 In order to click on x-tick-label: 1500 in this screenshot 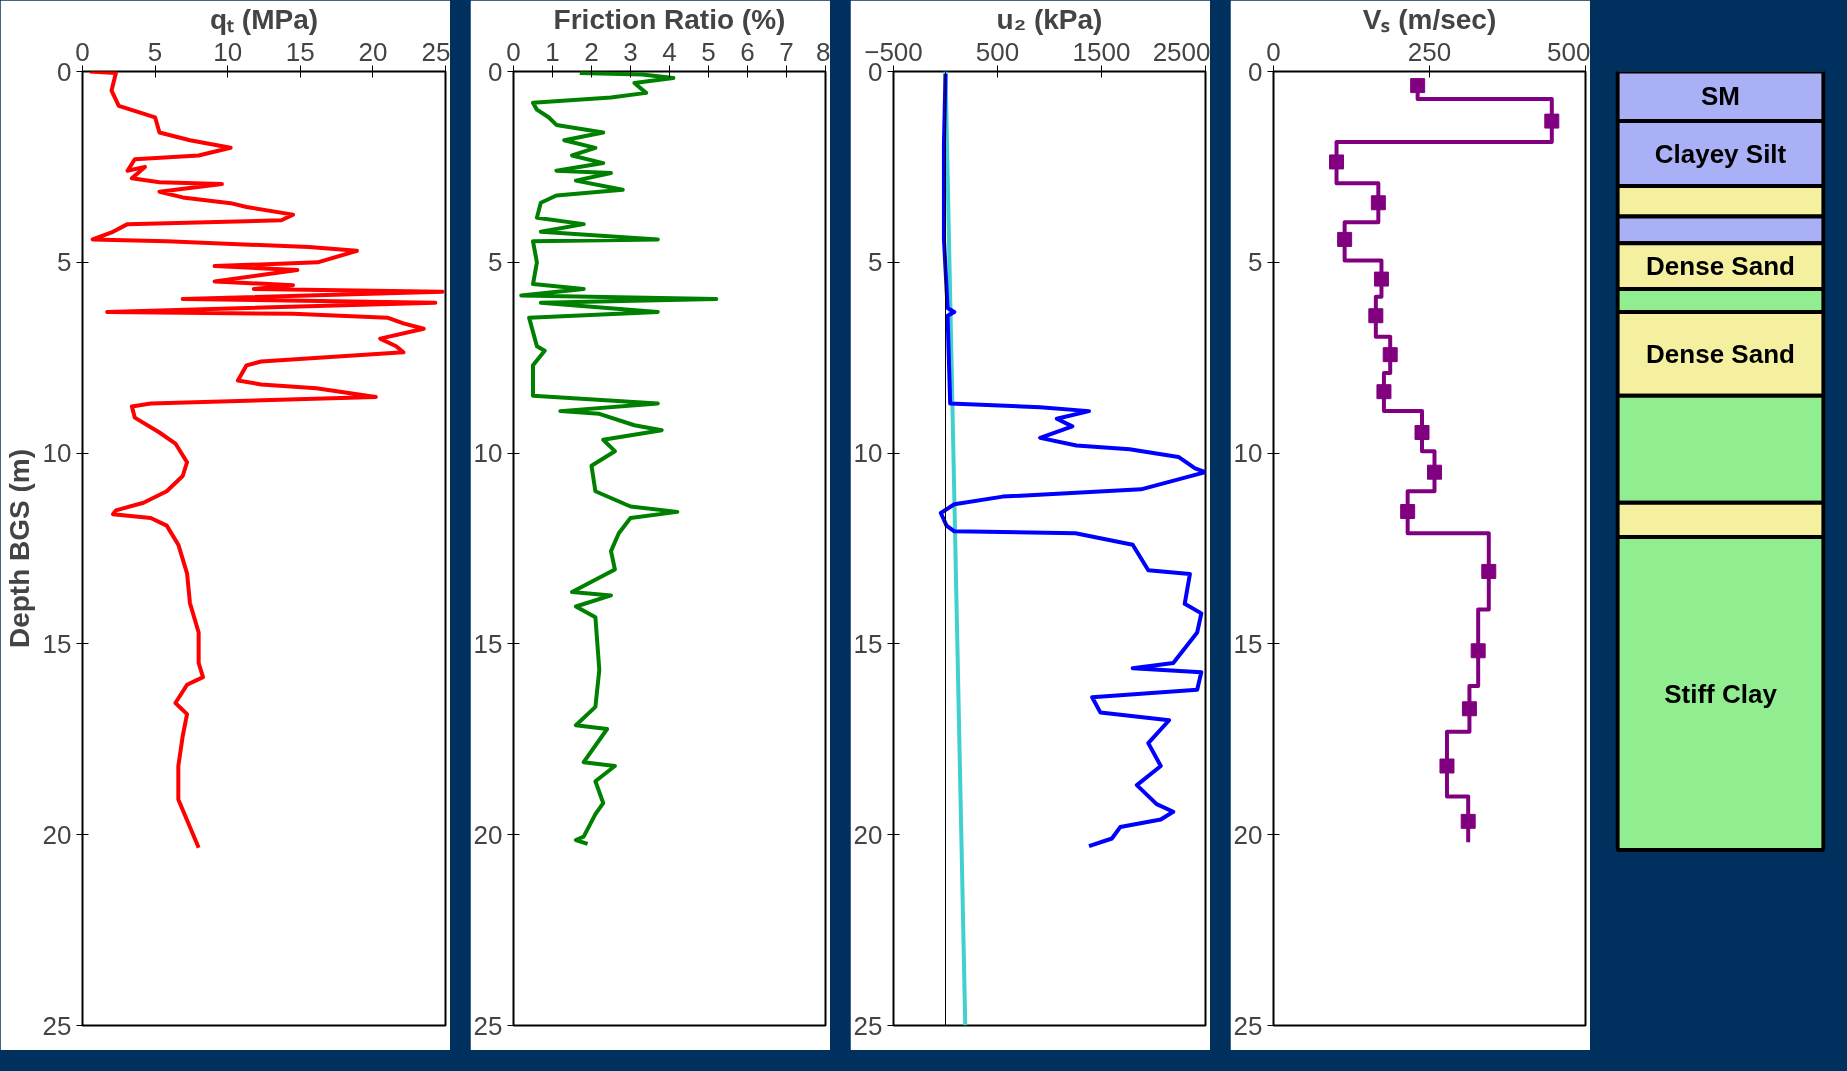, I will do `click(1101, 51)`.